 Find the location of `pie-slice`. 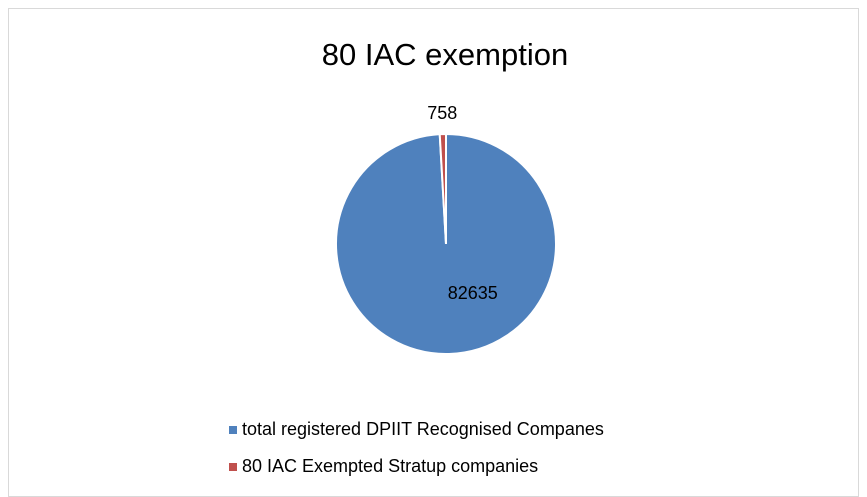

pie-slice is located at coordinates (442, 188).